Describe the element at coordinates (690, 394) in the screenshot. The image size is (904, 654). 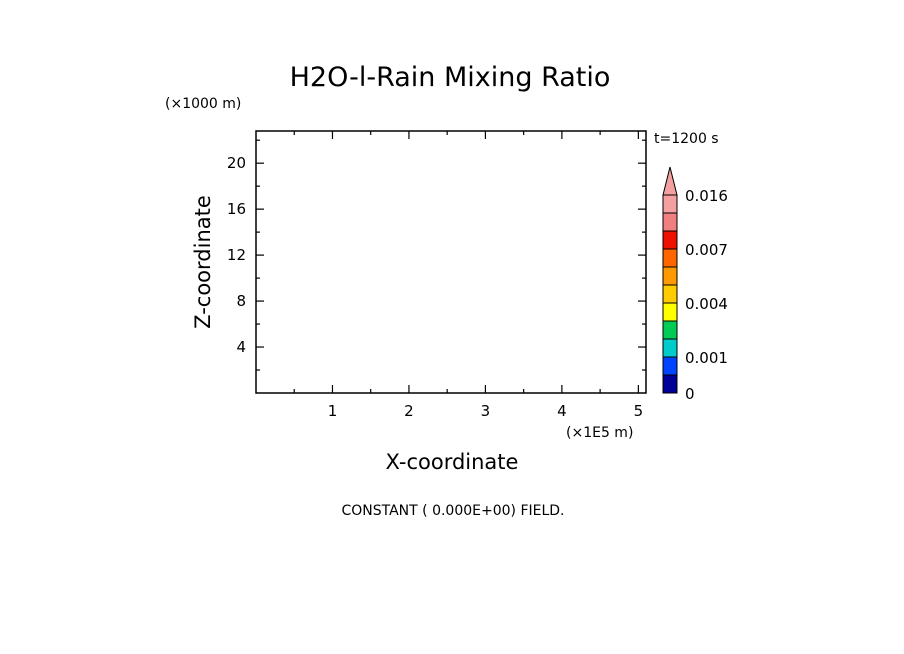
I see `colorbar-label: 0` at that location.